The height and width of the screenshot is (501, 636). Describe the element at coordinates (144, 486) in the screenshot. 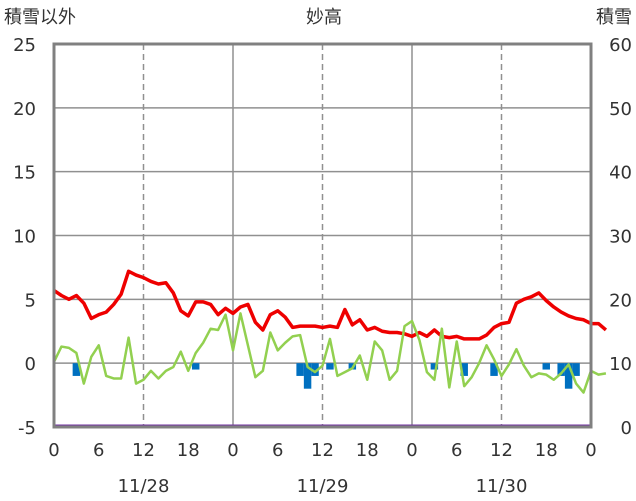

I see `day-label: 11/28` at that location.